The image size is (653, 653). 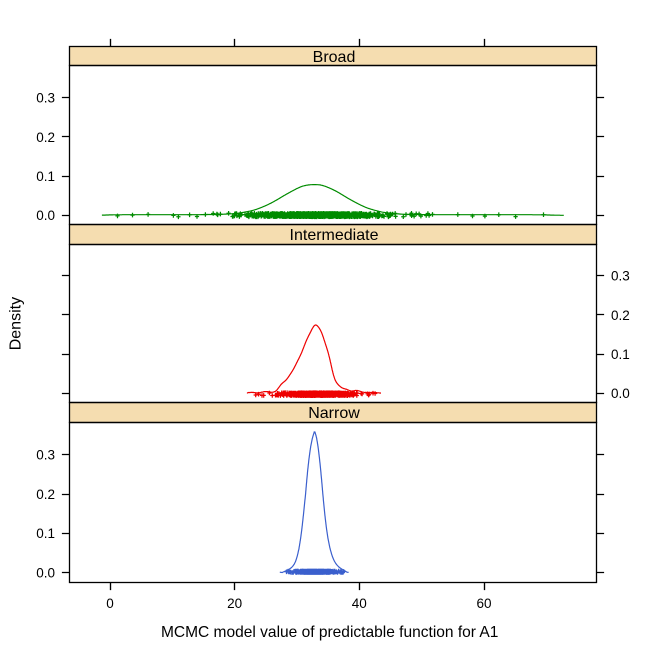 What do you see at coordinates (234, 603) in the screenshot?
I see `svg-text: 20` at bounding box center [234, 603].